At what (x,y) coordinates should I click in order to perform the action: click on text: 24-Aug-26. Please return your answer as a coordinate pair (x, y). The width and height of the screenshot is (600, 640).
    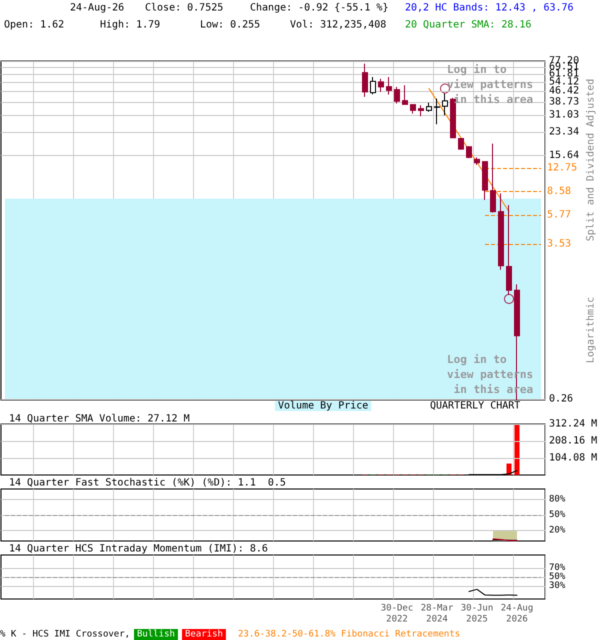
    Looking at the image, I should click on (97, 8).